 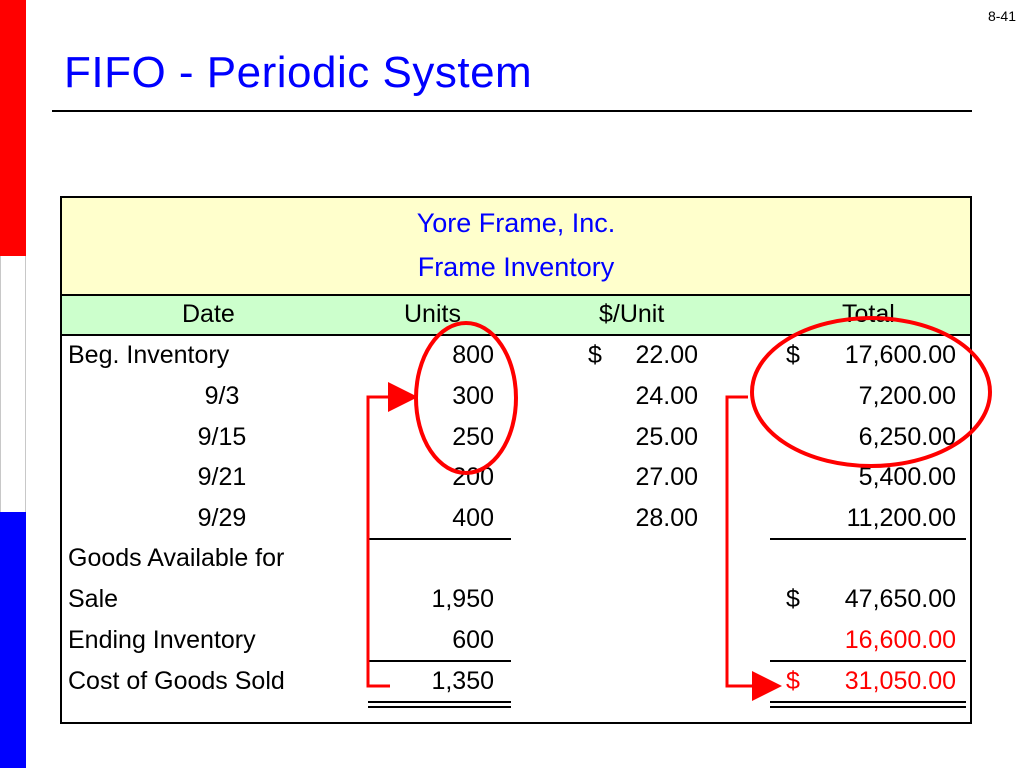 What do you see at coordinates (516, 247) in the screenshot?
I see `table-title-header: Yore Frame, Inc. Frame Inventory` at bounding box center [516, 247].